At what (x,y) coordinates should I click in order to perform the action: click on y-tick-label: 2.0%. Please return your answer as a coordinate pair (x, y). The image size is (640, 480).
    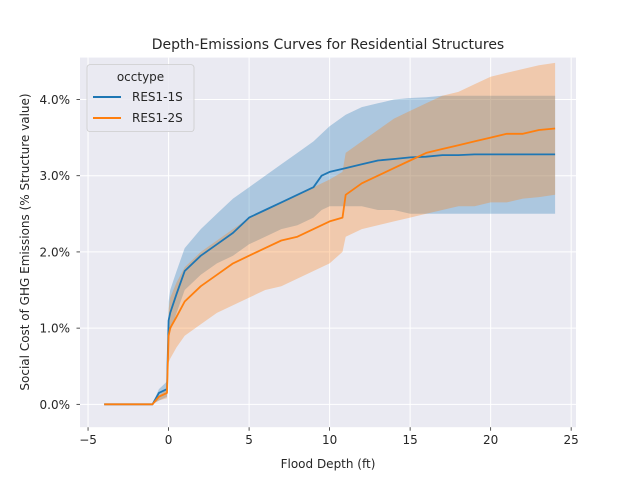
    Looking at the image, I should click on (55, 252).